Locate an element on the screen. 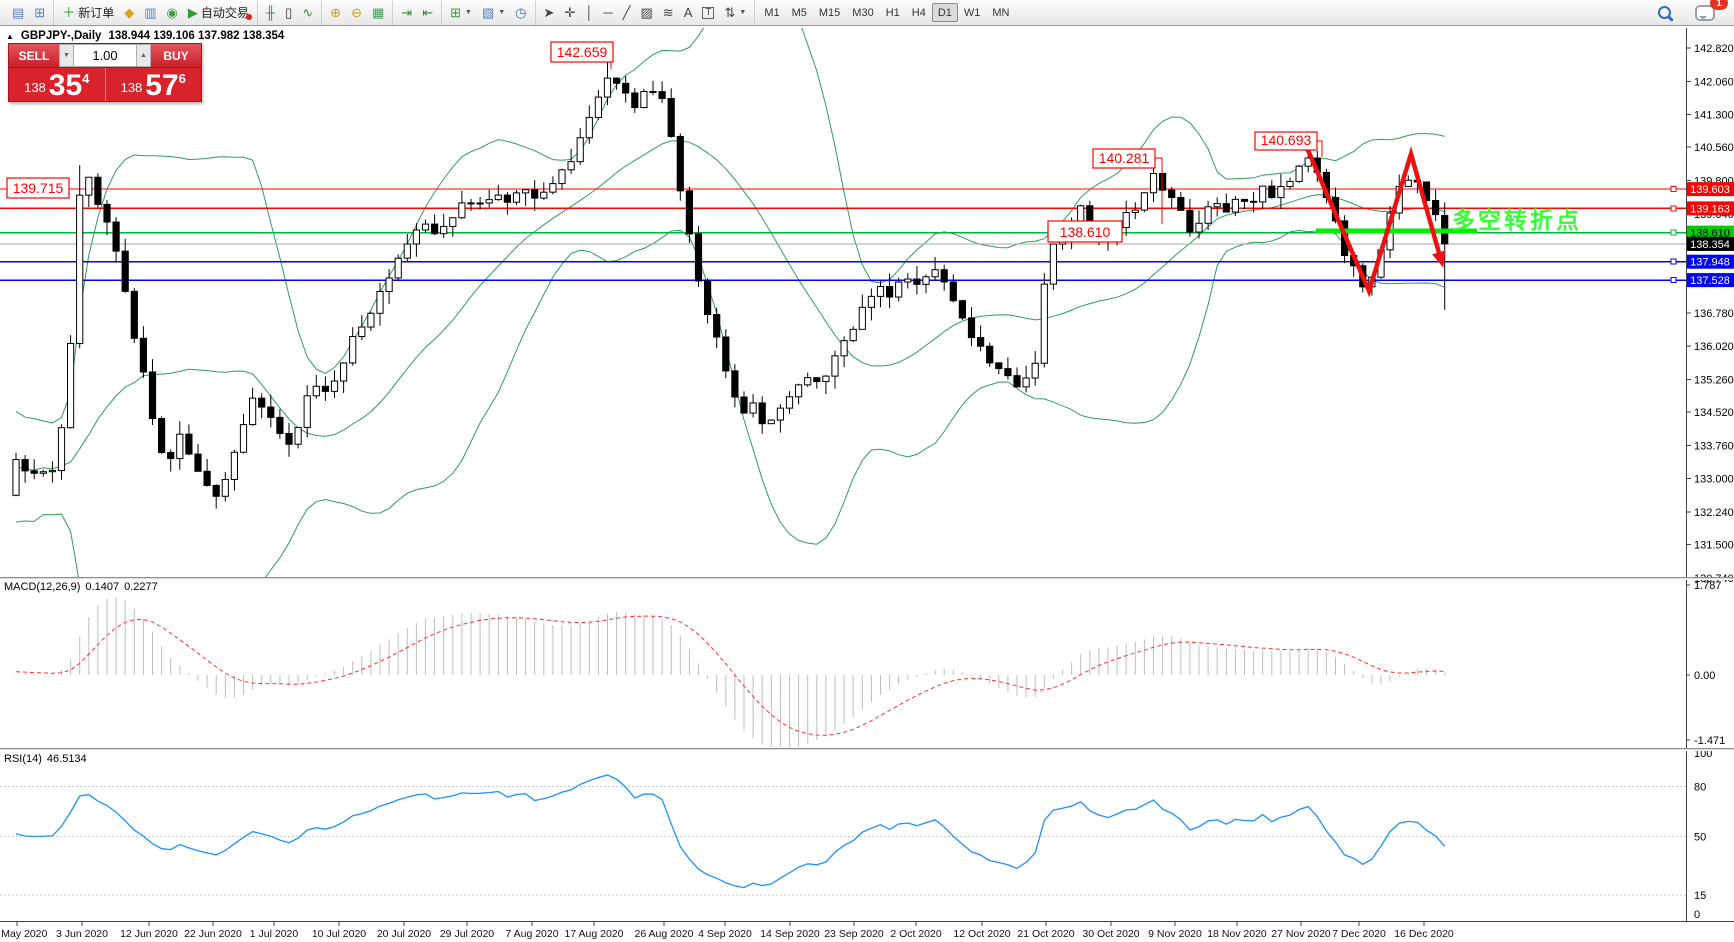  timeframe-m5: M5 is located at coordinates (799, 12).